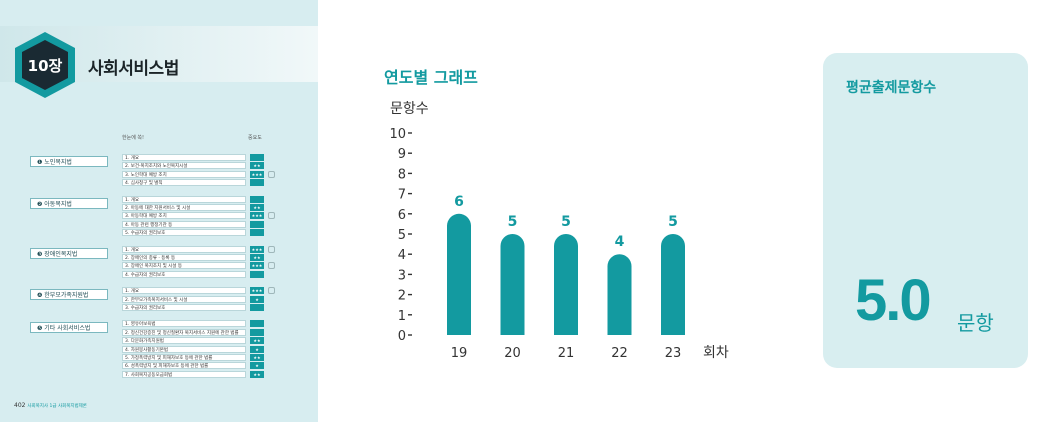 The width and height of the screenshot is (1050, 422). Describe the element at coordinates (184, 207) in the screenshot. I see `outline-row: 2. 아동에 대한 지원서비스 및 시설` at that location.